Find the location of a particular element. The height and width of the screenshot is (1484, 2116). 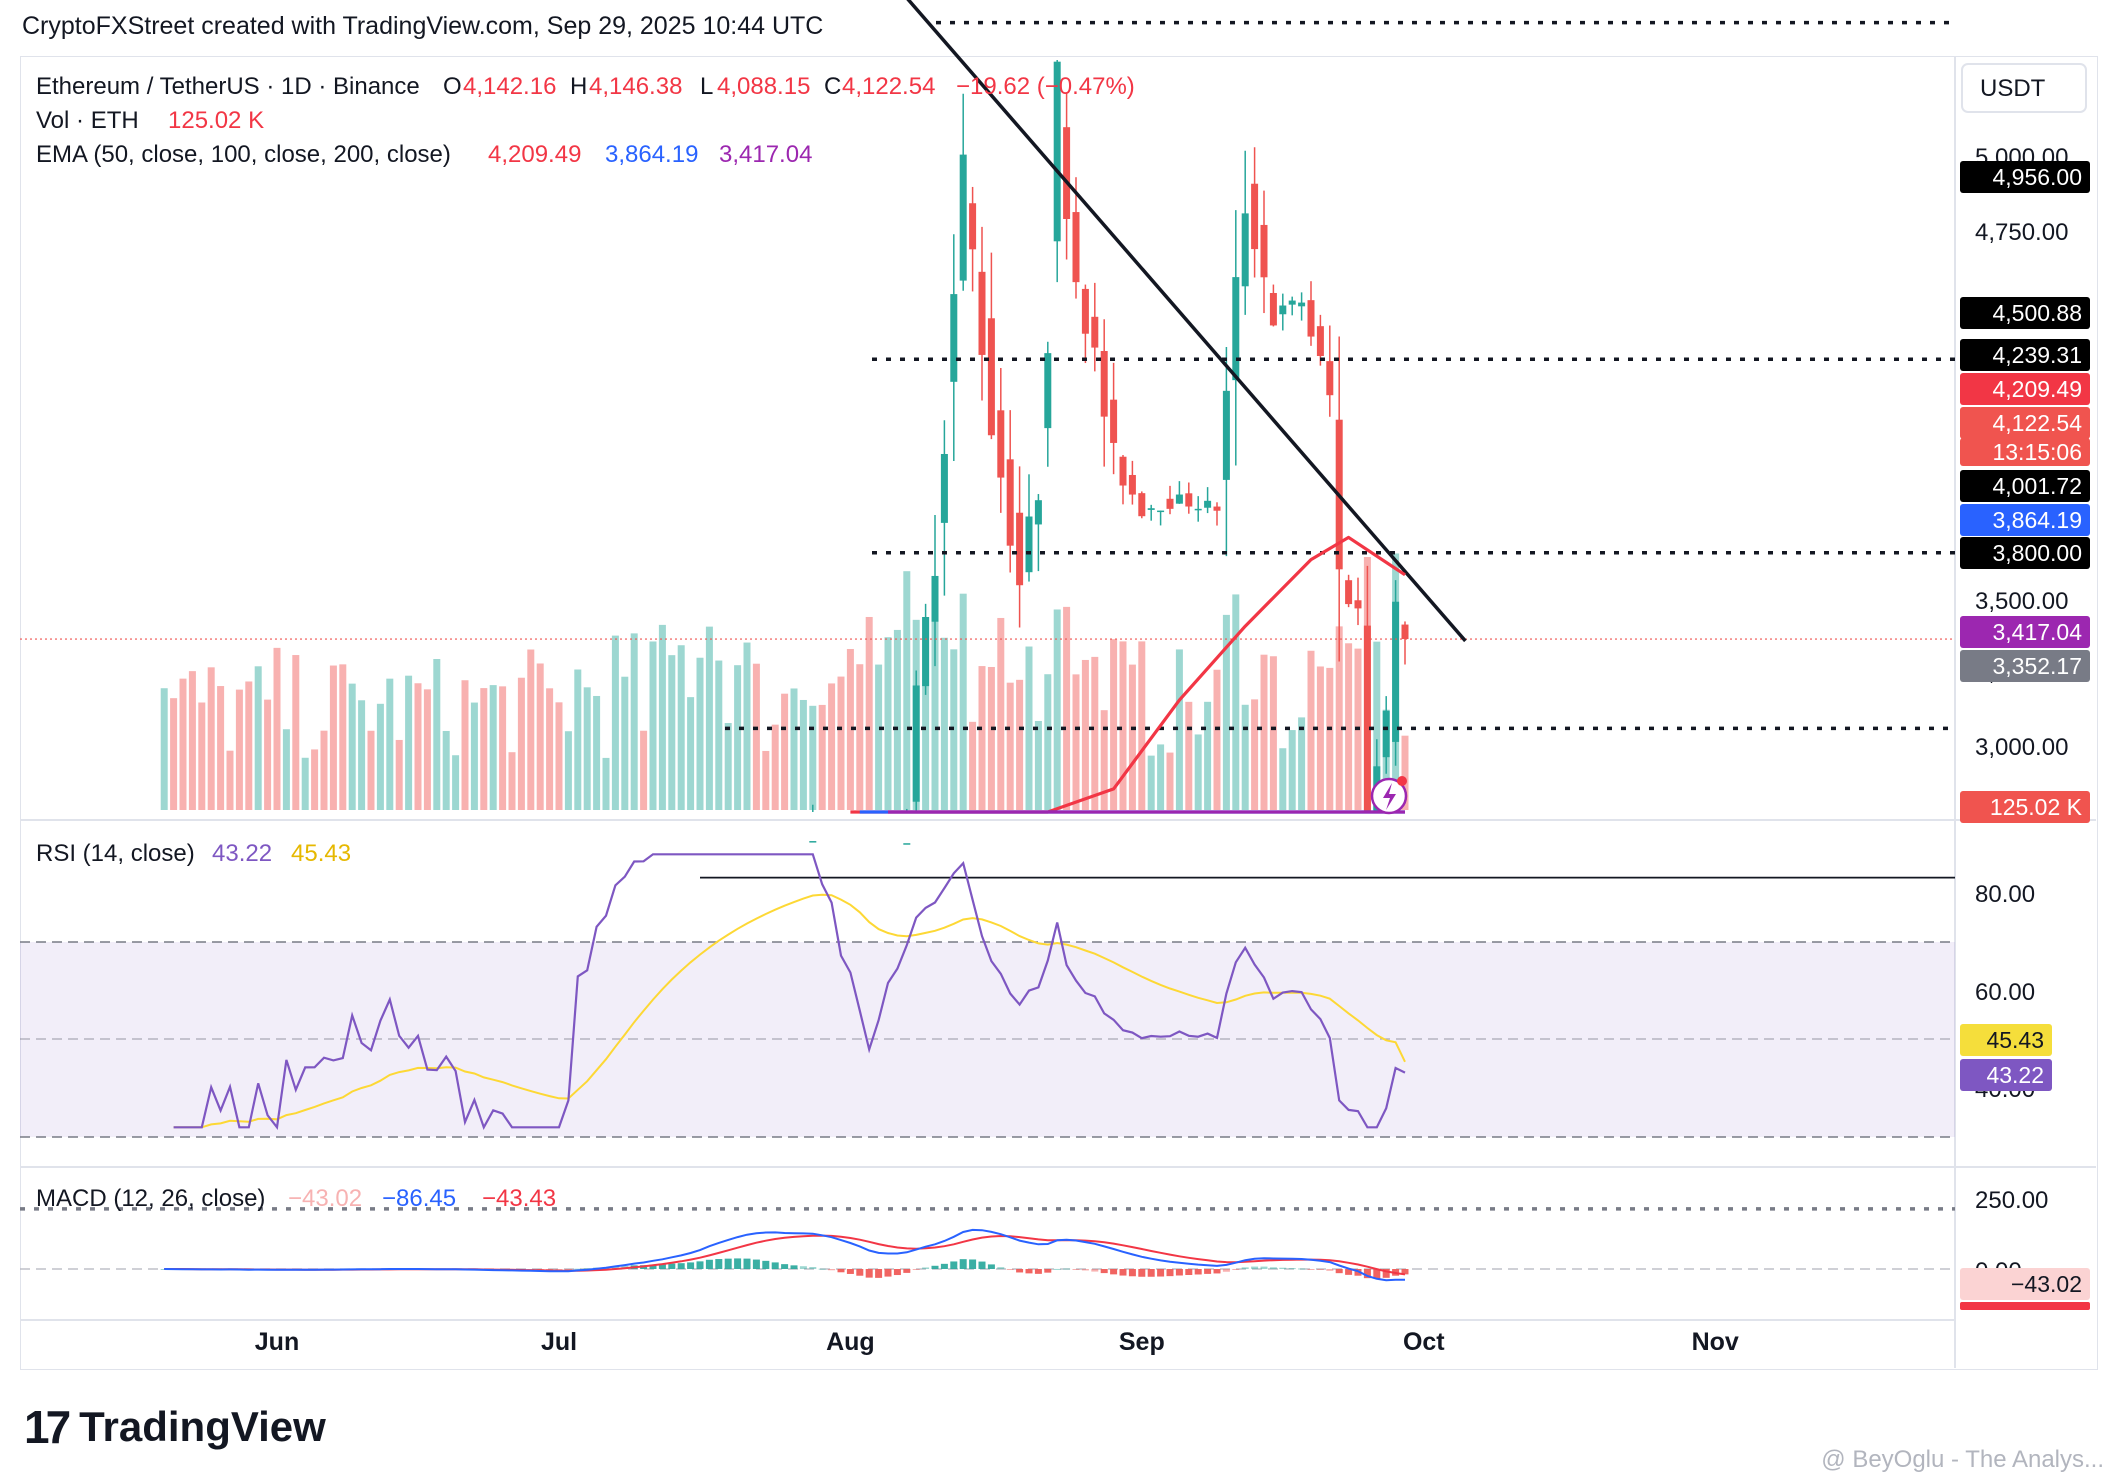

legend-h-value: 4,146.38 is located at coordinates (635, 86).